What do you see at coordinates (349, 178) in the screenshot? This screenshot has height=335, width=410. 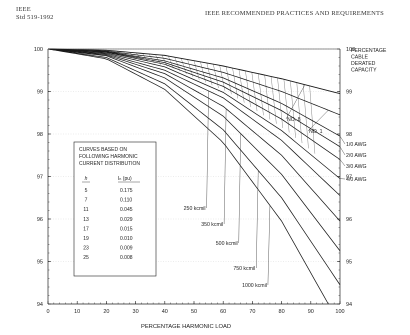 I see `y-tick-label-right: 97` at bounding box center [349, 178].